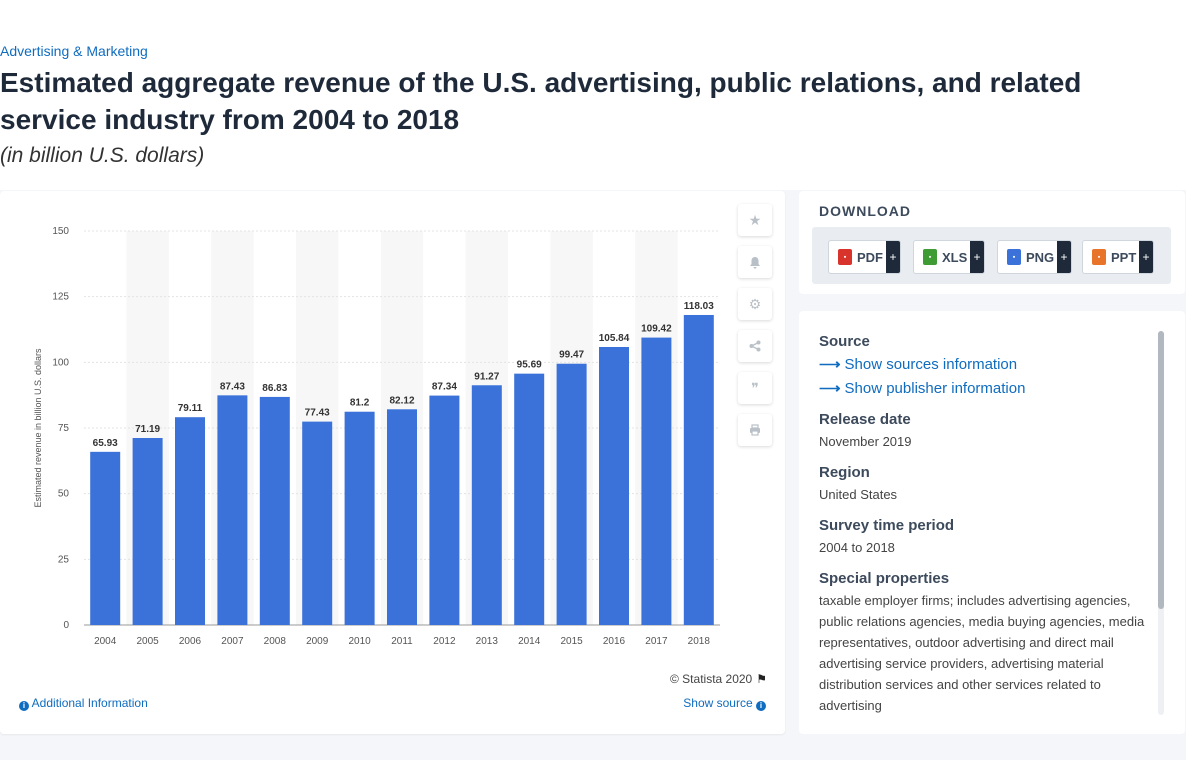 This screenshot has height=760, width=1186. Describe the element at coordinates (699, 306) in the screenshot. I see `data-label: 118.03` at that location.